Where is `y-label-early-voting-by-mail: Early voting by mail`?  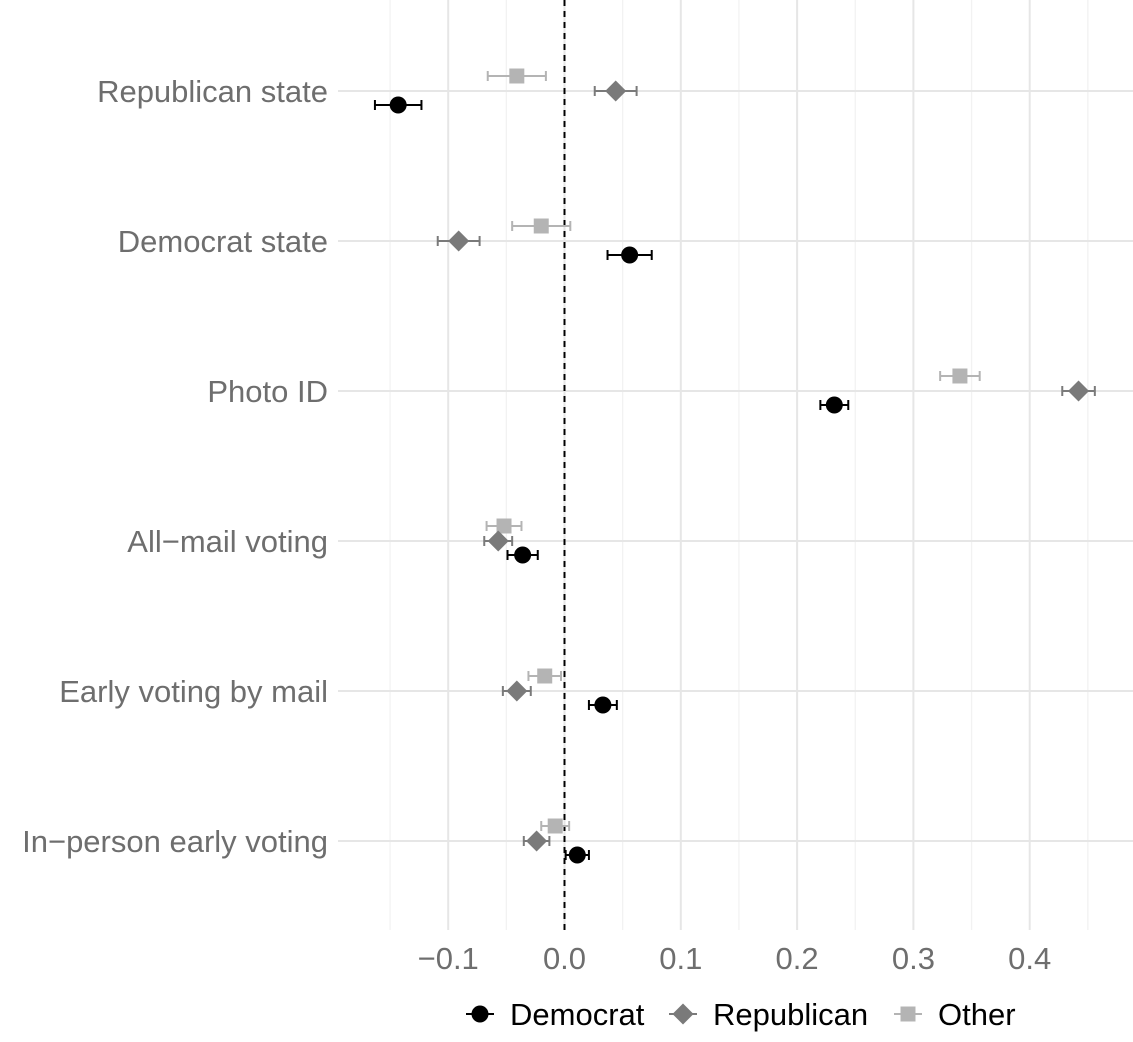
y-label-early-voting-by-mail: Early voting by mail is located at coordinates (193, 691).